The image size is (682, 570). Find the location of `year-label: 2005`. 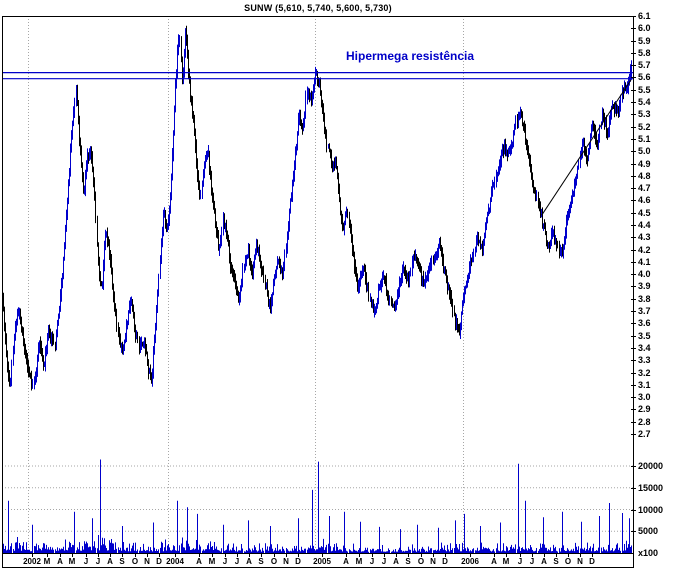

year-label: 2005 is located at coordinates (322, 561).